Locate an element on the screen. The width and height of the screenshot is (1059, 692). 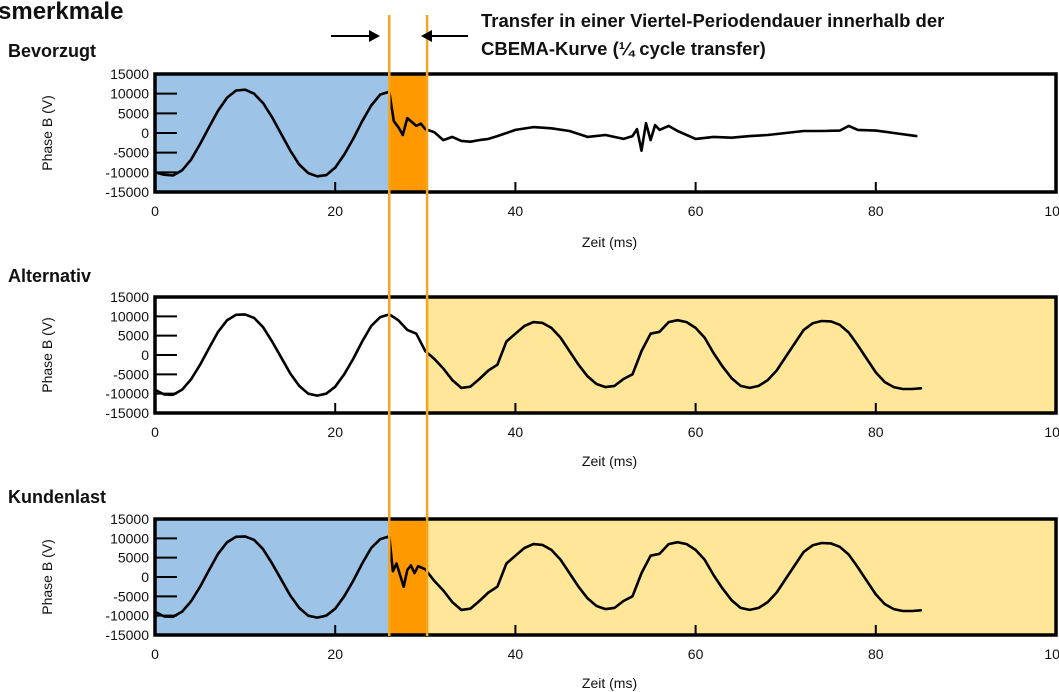
panel-title: Bevorzugt is located at coordinates (52, 51).